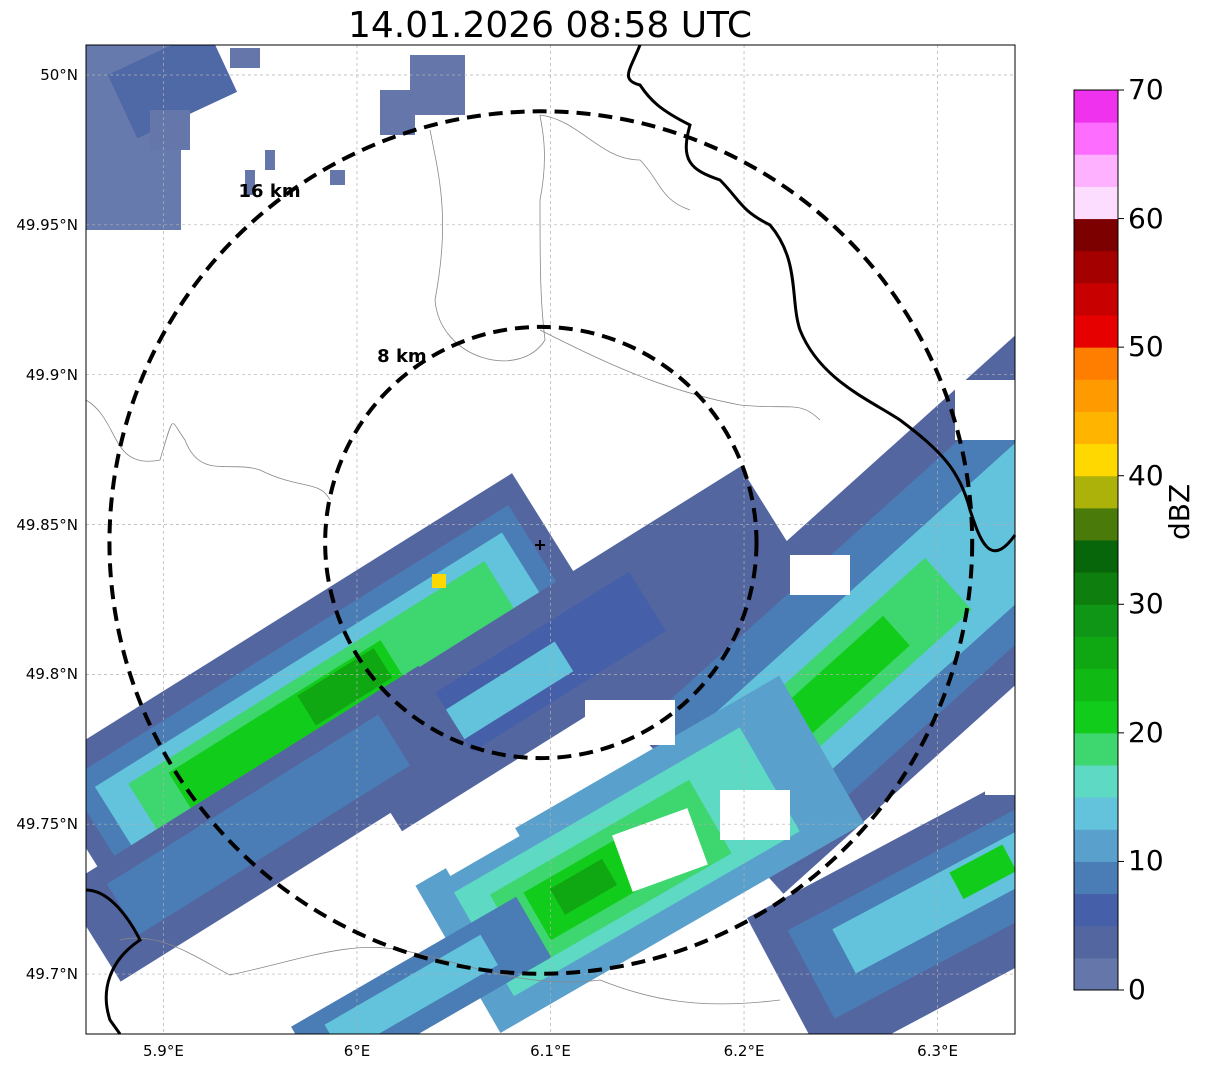 This screenshot has height=1069, width=1207. What do you see at coordinates (421, 965) in the screenshot?
I see `rain-band-bottom` at bounding box center [421, 965].